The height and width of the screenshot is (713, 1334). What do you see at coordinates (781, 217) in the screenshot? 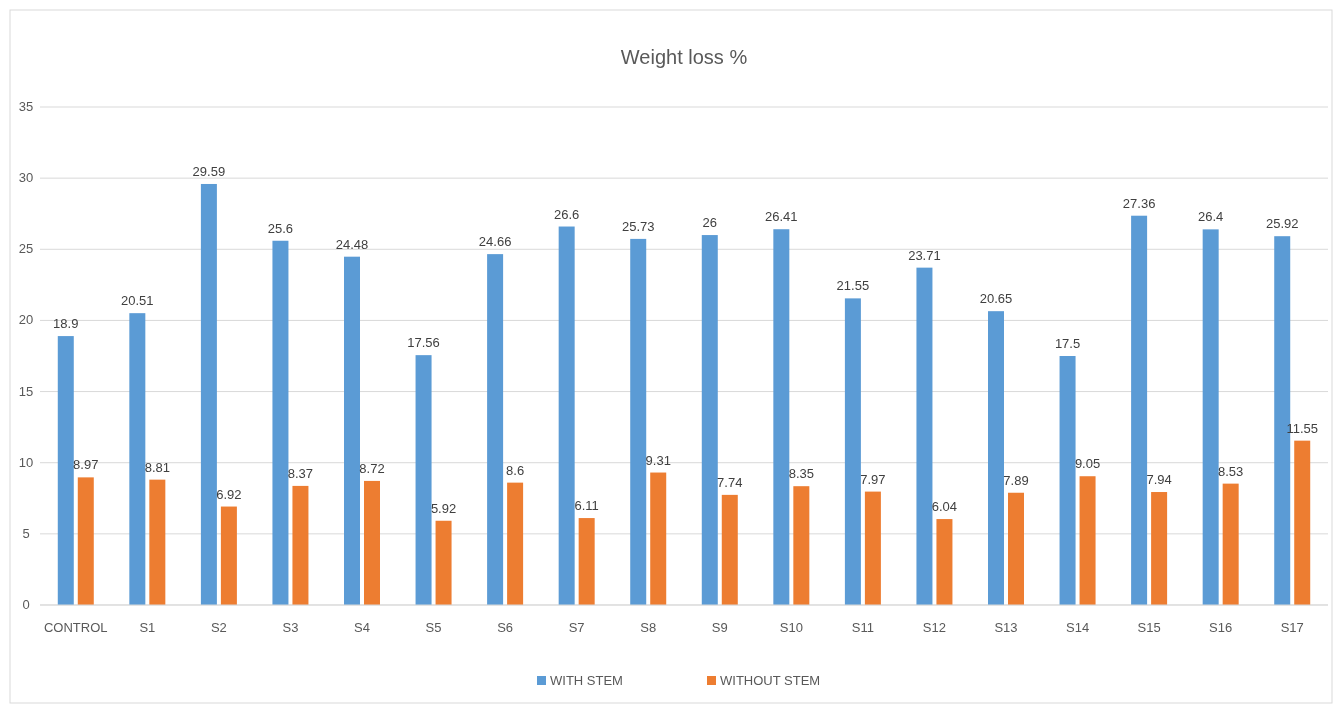
I see `data-label: 26.41` at bounding box center [781, 217].